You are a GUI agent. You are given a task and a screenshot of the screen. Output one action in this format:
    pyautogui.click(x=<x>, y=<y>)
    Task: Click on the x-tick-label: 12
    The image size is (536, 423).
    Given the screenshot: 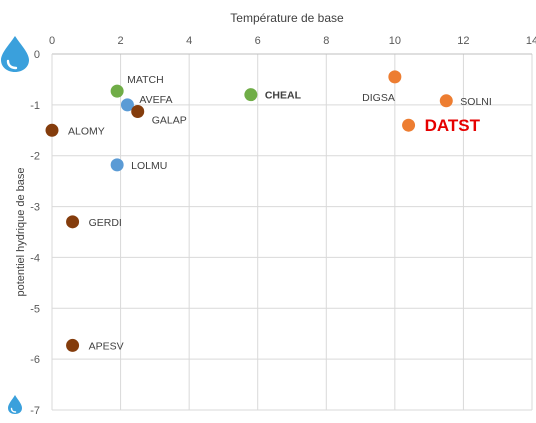 What is the action you would take?
    pyautogui.click(x=463, y=41)
    